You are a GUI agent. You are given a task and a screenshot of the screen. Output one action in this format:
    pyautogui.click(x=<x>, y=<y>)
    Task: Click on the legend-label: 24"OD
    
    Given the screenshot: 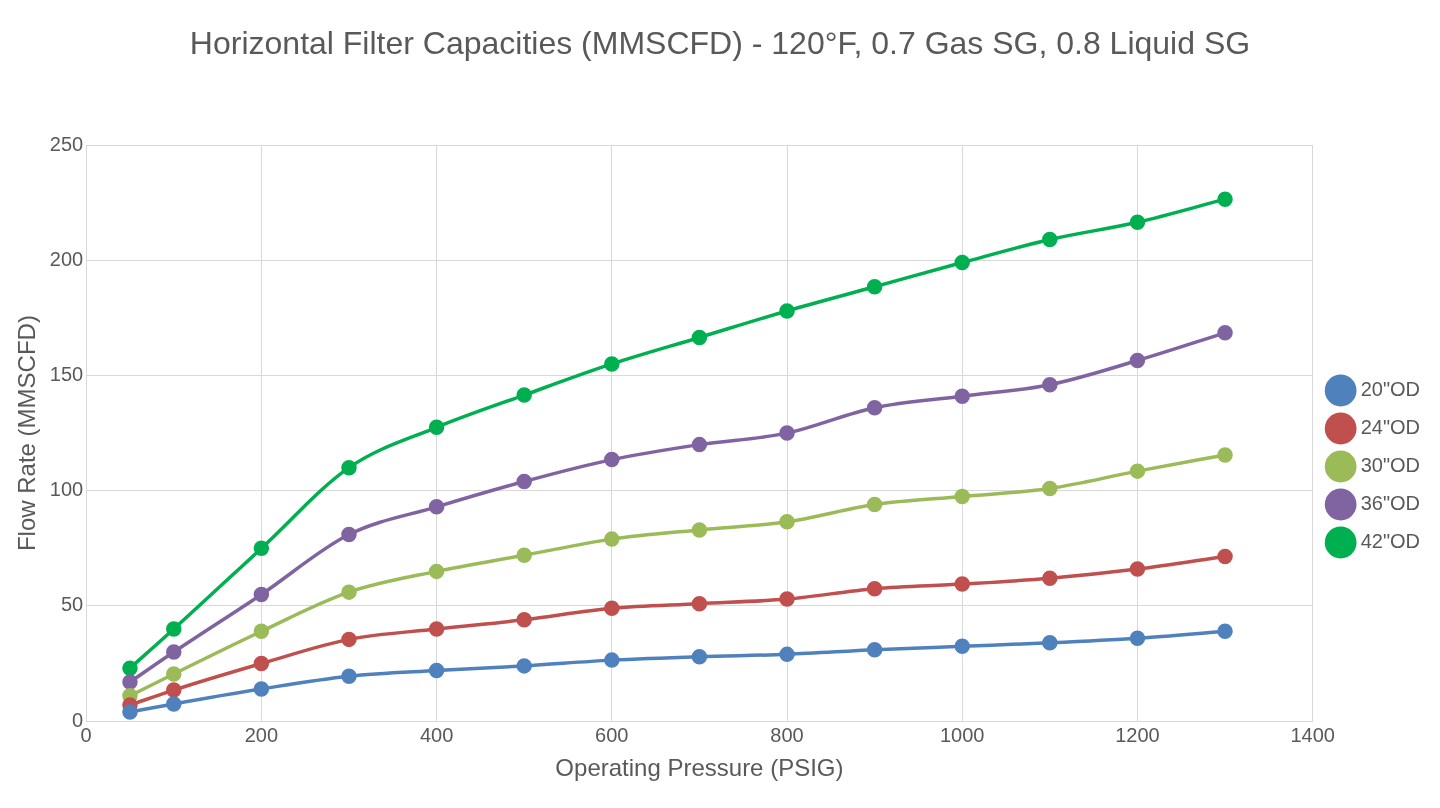 What is the action you would take?
    pyautogui.click(x=1390, y=427)
    